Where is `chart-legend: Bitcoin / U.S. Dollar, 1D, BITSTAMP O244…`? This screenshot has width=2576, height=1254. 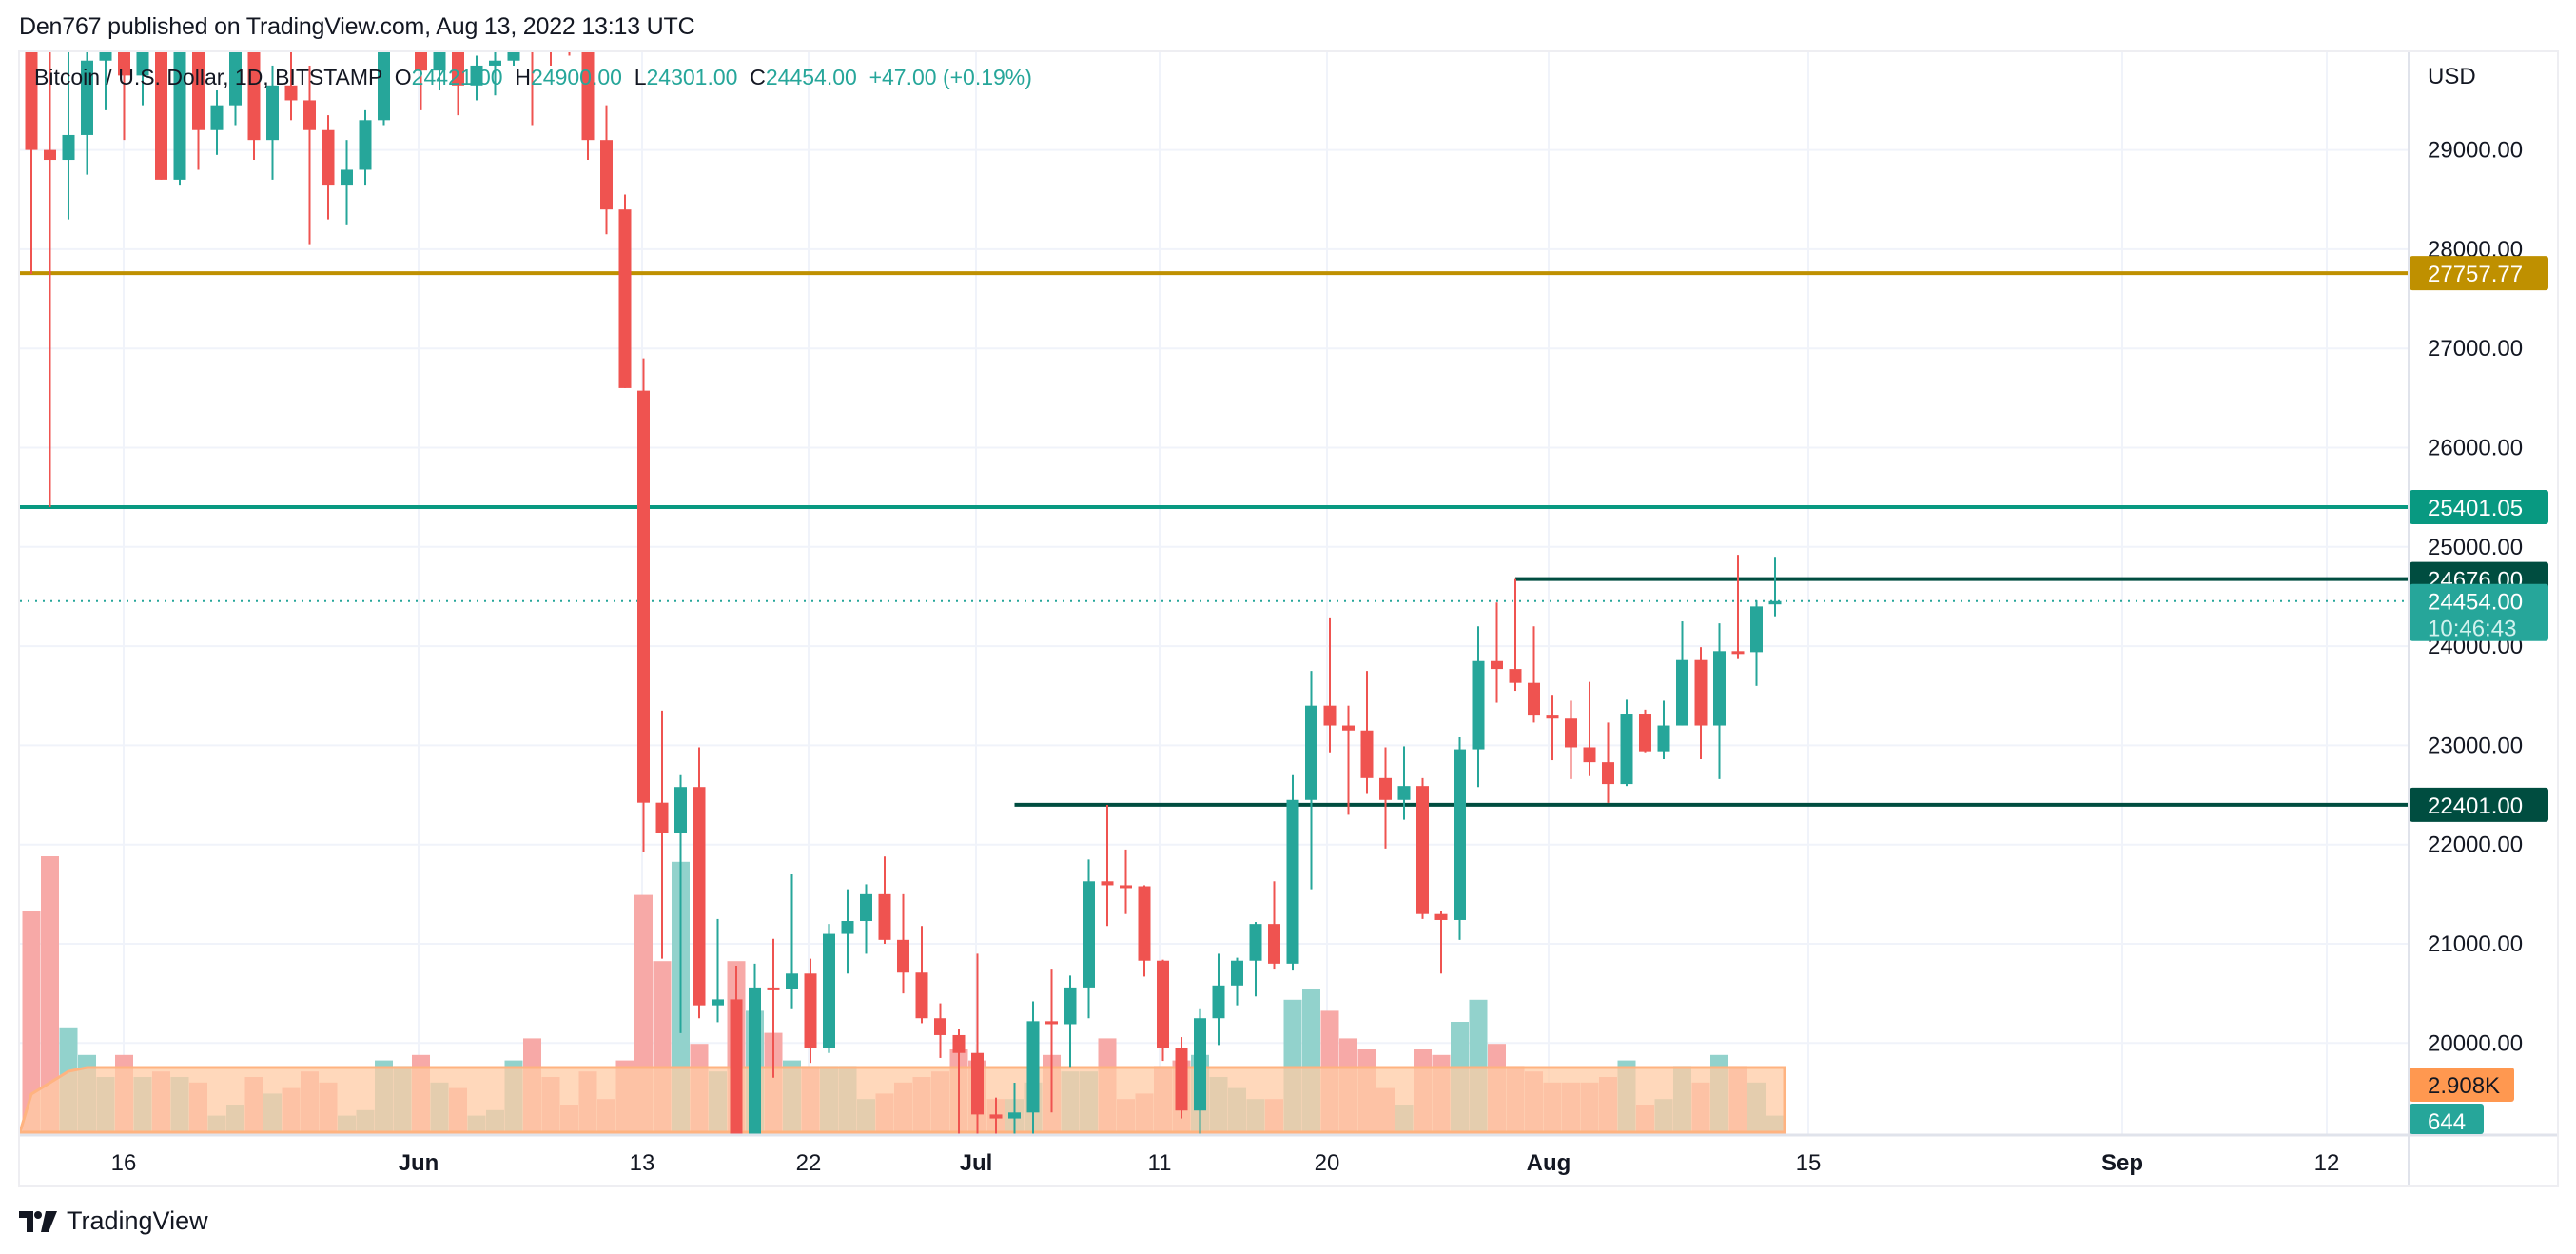
chart-legend: Bitcoin / U.S. Dollar, 1D, BITSTAMP O244… is located at coordinates (533, 77).